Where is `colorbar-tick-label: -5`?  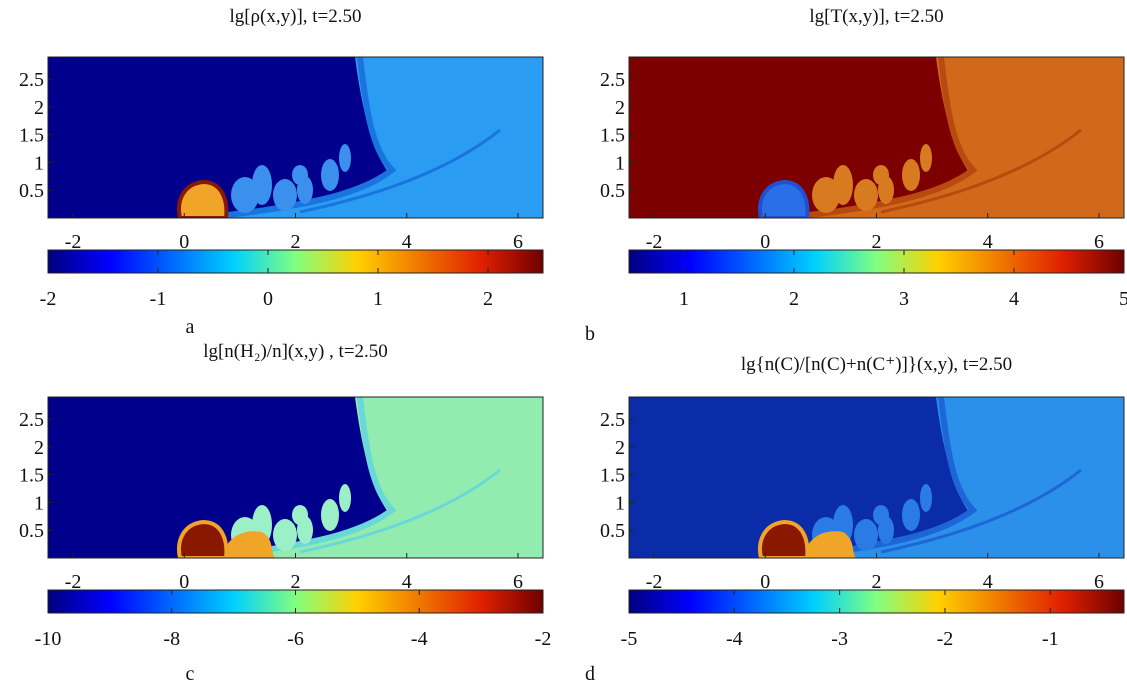 colorbar-tick-label: -5 is located at coordinates (629, 639).